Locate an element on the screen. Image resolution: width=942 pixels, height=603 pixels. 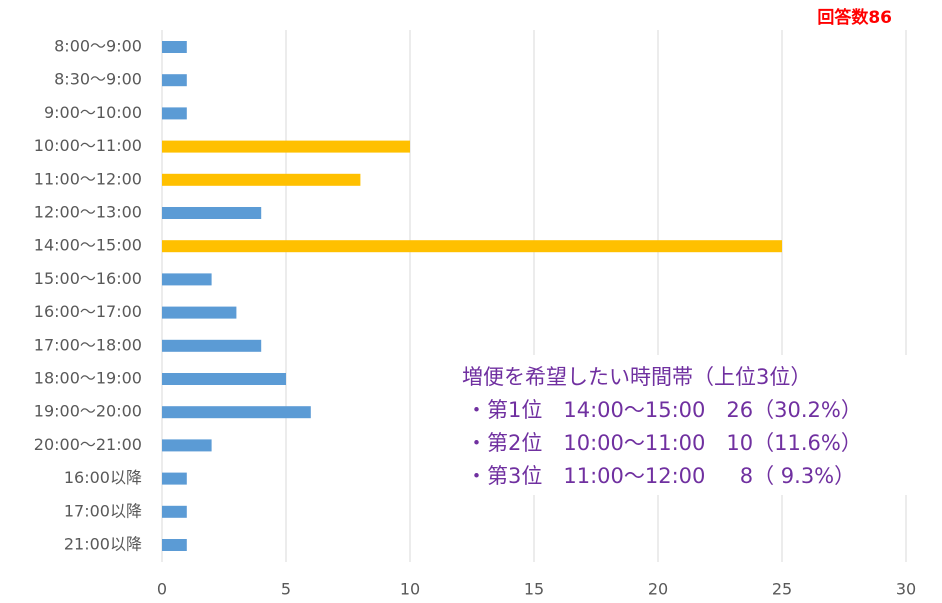
x-tick-label: 25 is located at coordinates (782, 589).